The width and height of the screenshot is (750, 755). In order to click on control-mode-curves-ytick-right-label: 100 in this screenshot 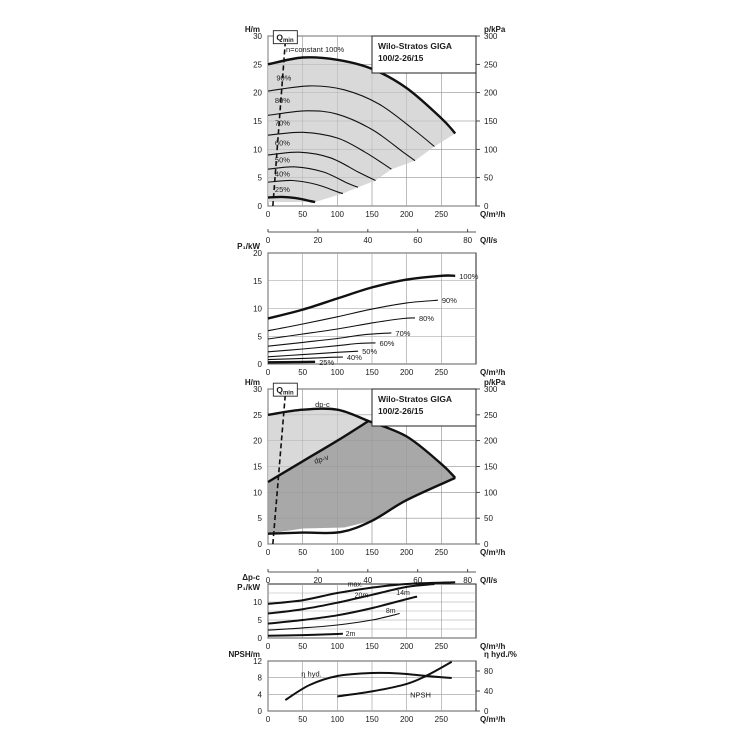, I will do `click(491, 492)`.